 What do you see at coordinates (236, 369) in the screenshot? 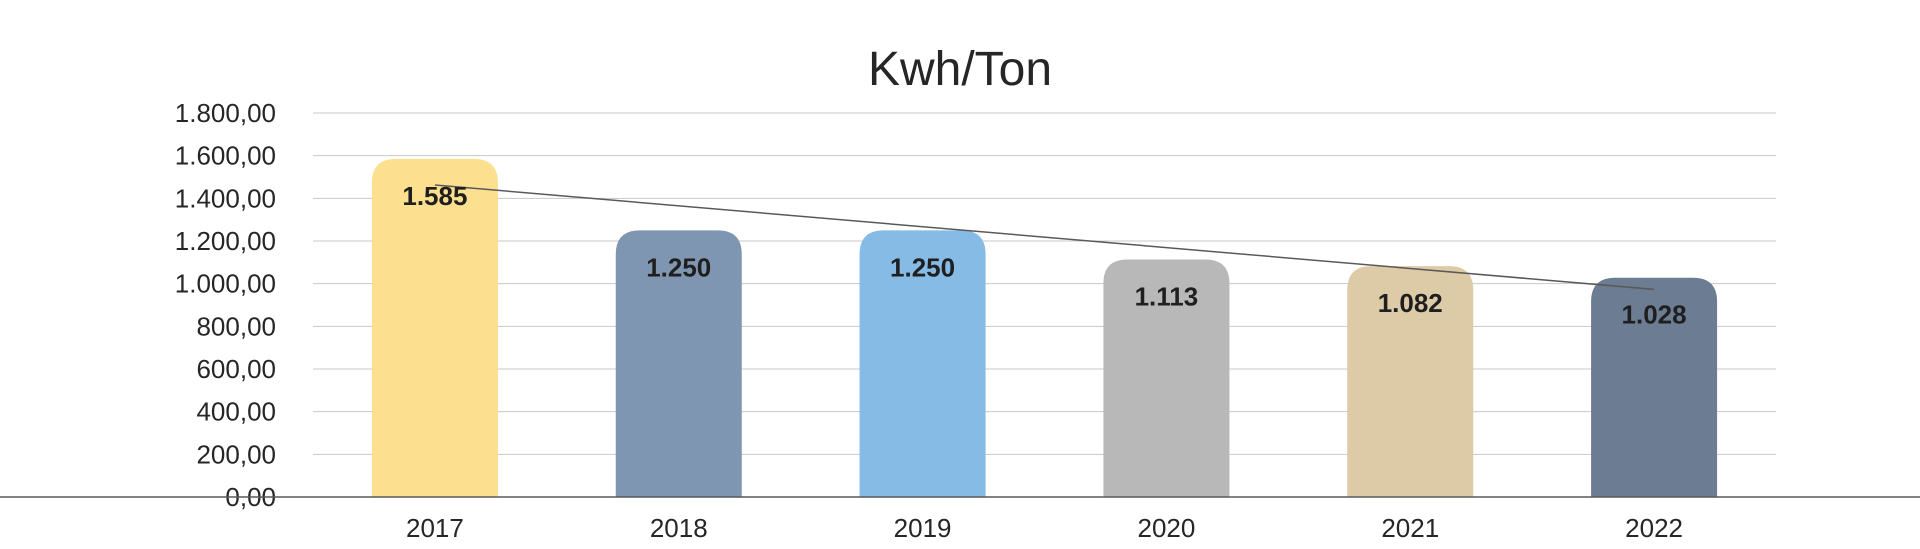
I see `y-tick-label: 600,00` at bounding box center [236, 369].